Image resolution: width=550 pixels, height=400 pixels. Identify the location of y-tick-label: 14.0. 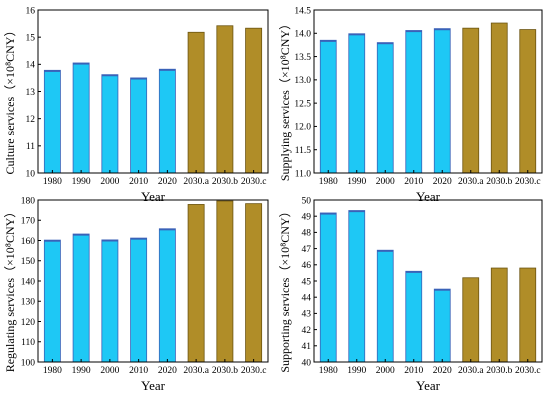
(302, 35).